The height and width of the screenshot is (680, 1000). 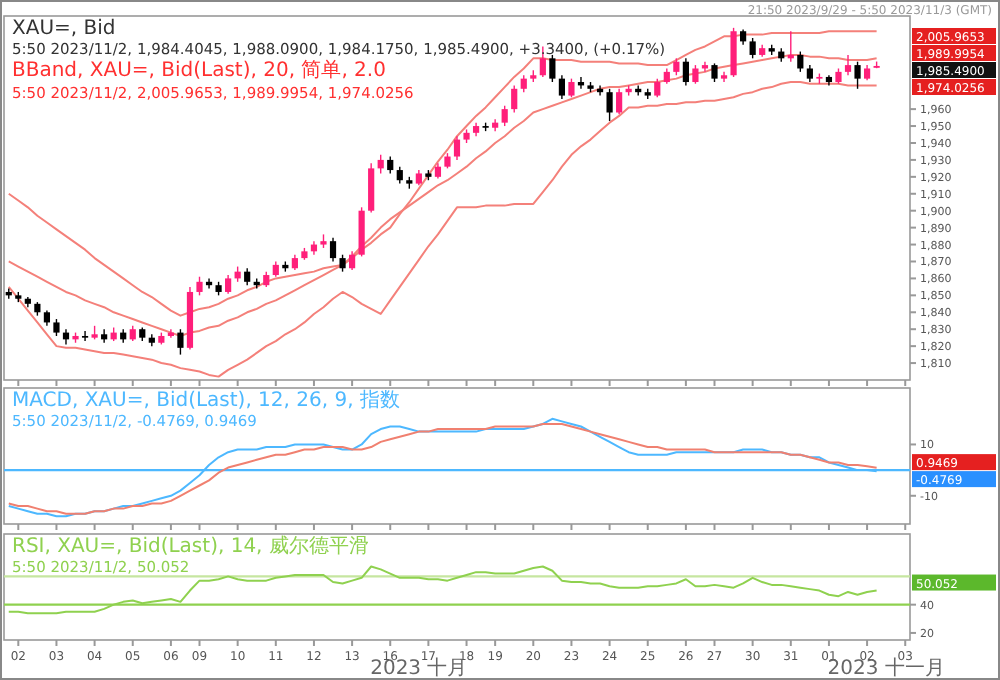 What do you see at coordinates (206, 400) in the screenshot?
I see `chart-title: MACD, XAU=, Bid(Last), 12, 26, 9, 指数` at bounding box center [206, 400].